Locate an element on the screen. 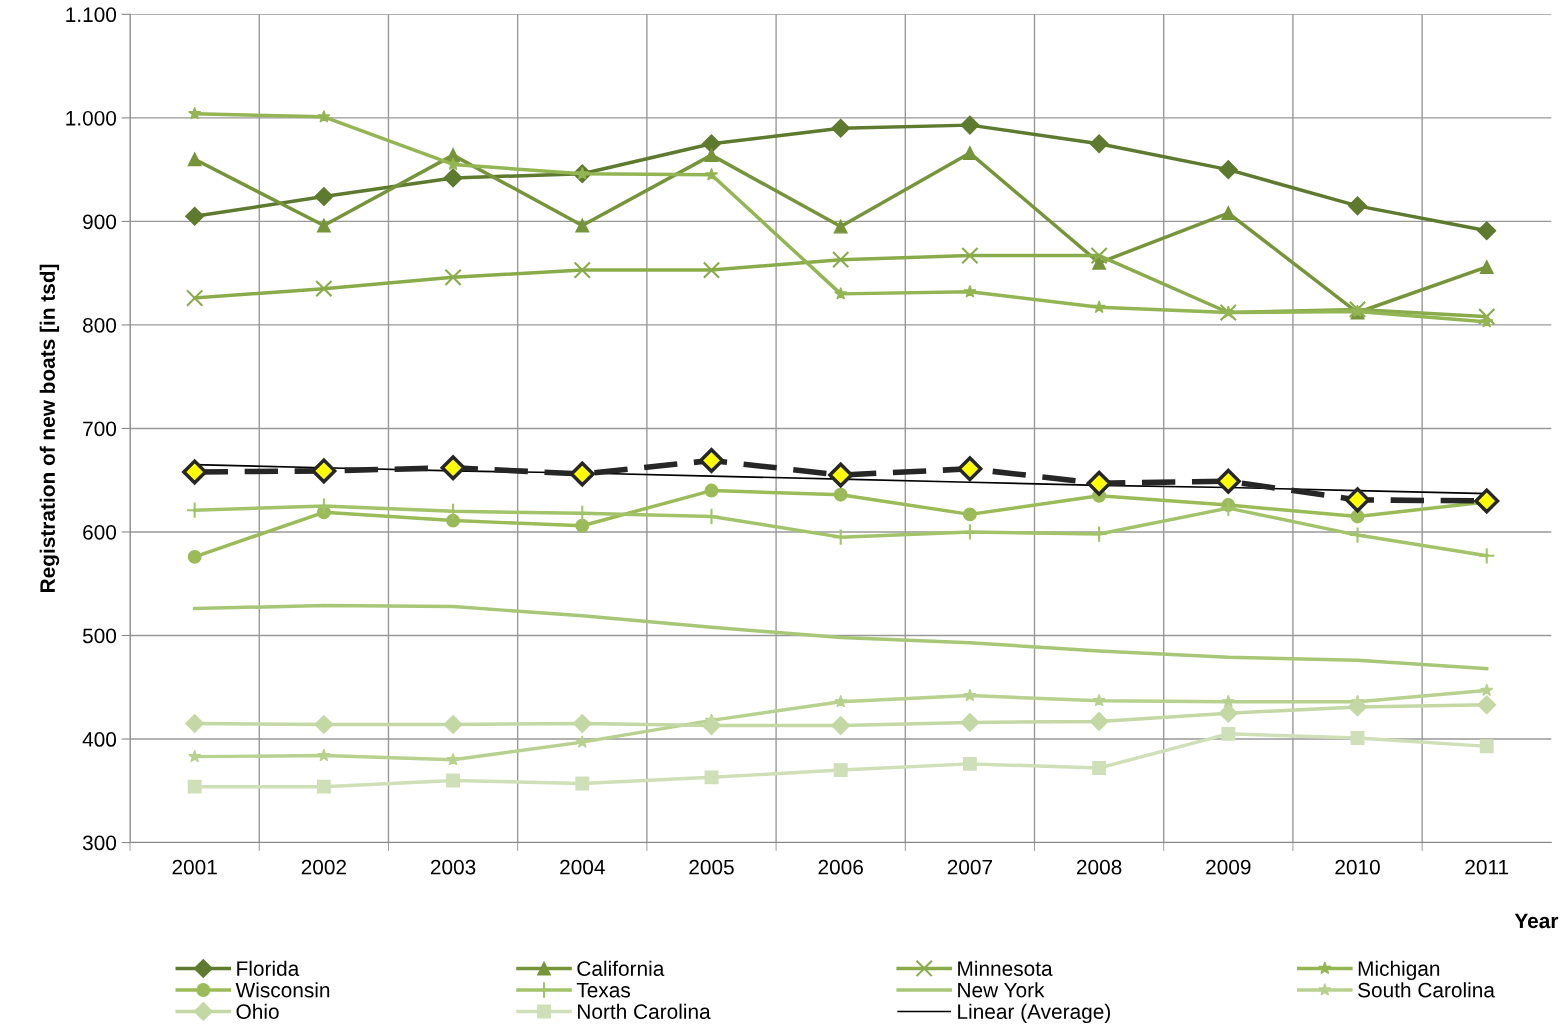  legend-label: New York is located at coordinates (1001, 990).